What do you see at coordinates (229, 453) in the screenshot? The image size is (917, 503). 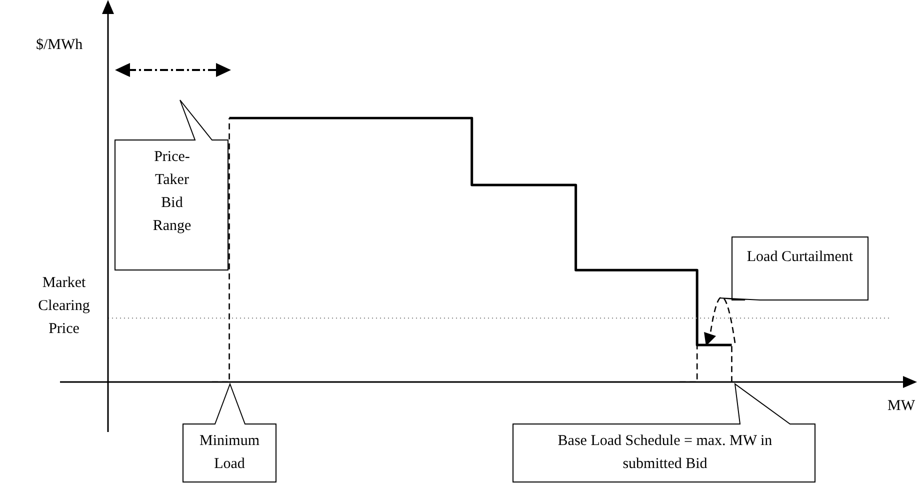 I see `text: Minimum Load` at bounding box center [229, 453].